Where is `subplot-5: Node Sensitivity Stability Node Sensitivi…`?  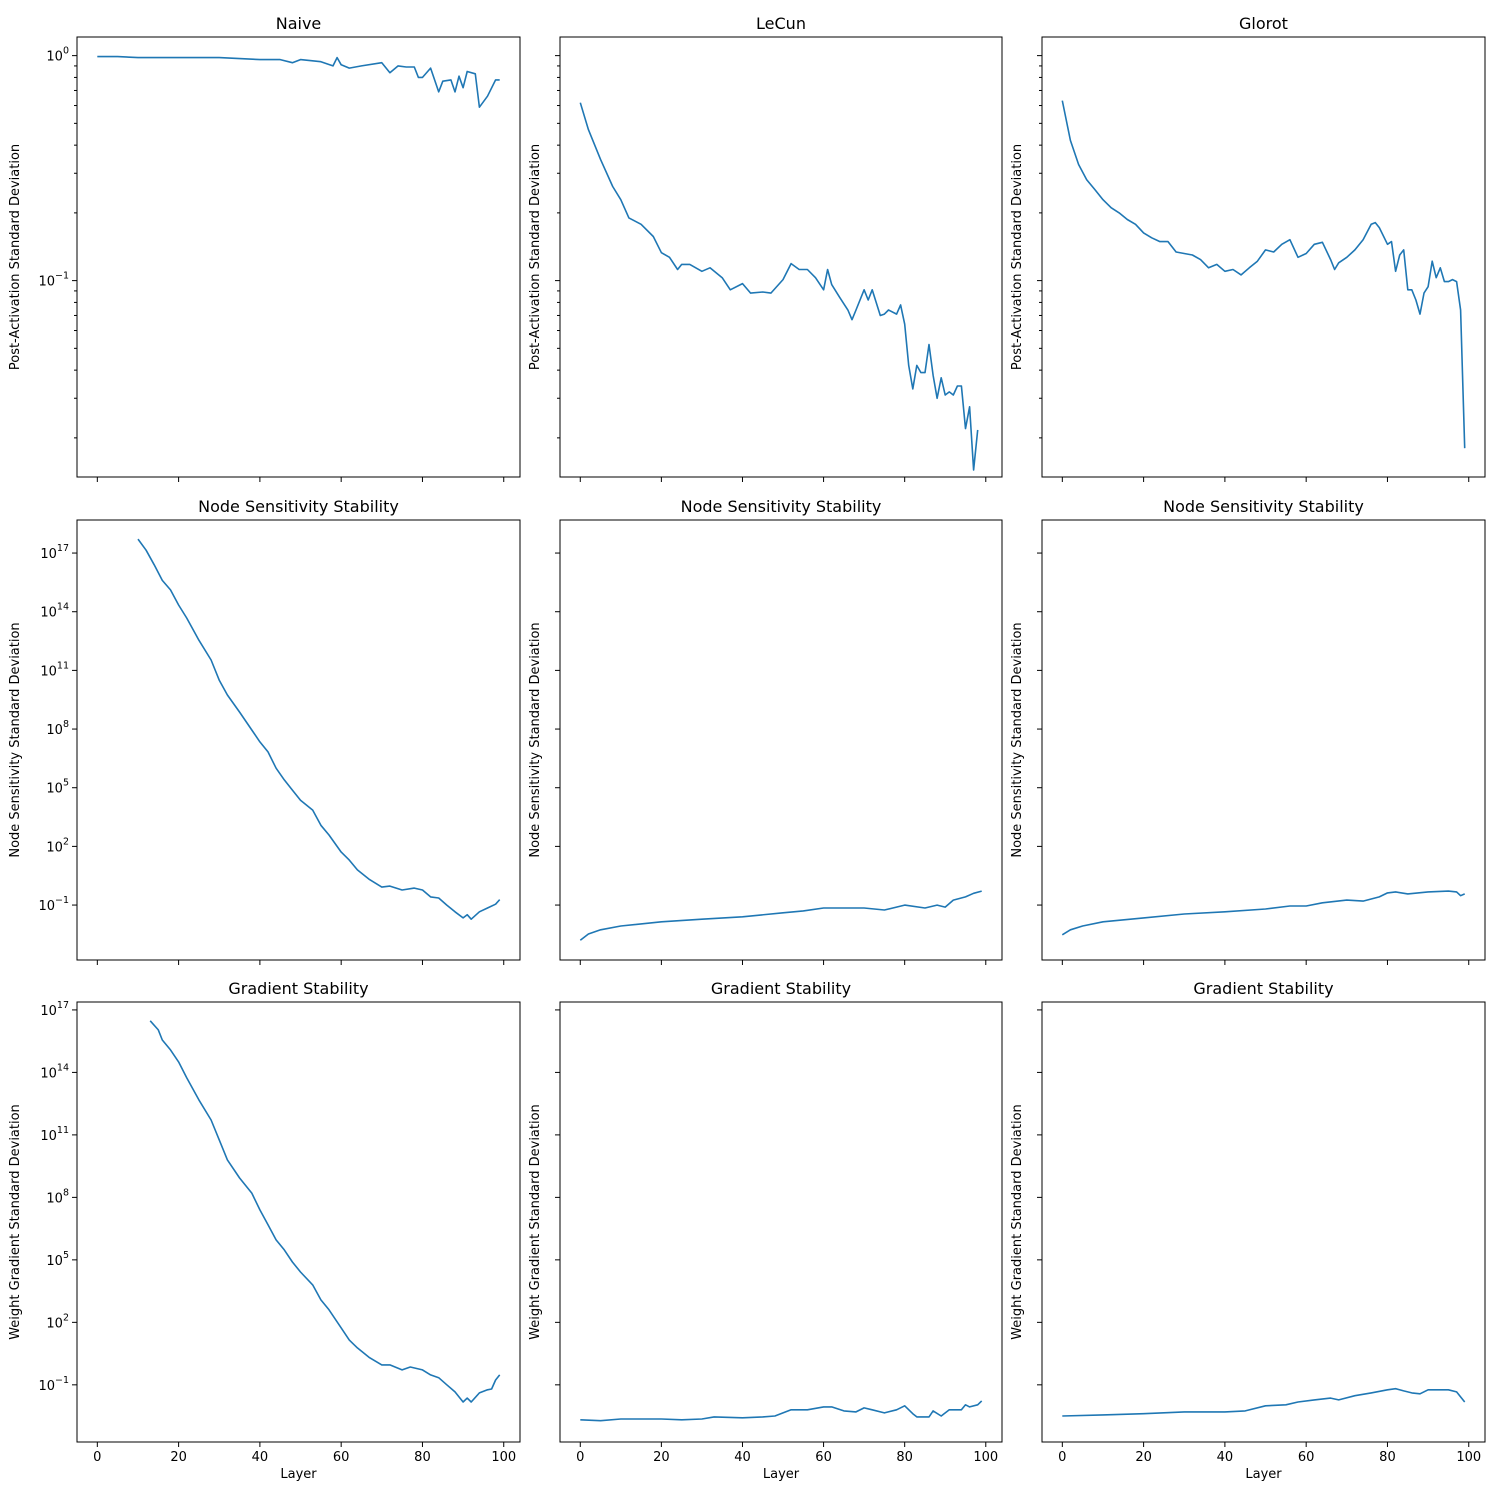 subplot-5: Node Sensitivity Stability Node Sensitivi… is located at coordinates (765, 731).